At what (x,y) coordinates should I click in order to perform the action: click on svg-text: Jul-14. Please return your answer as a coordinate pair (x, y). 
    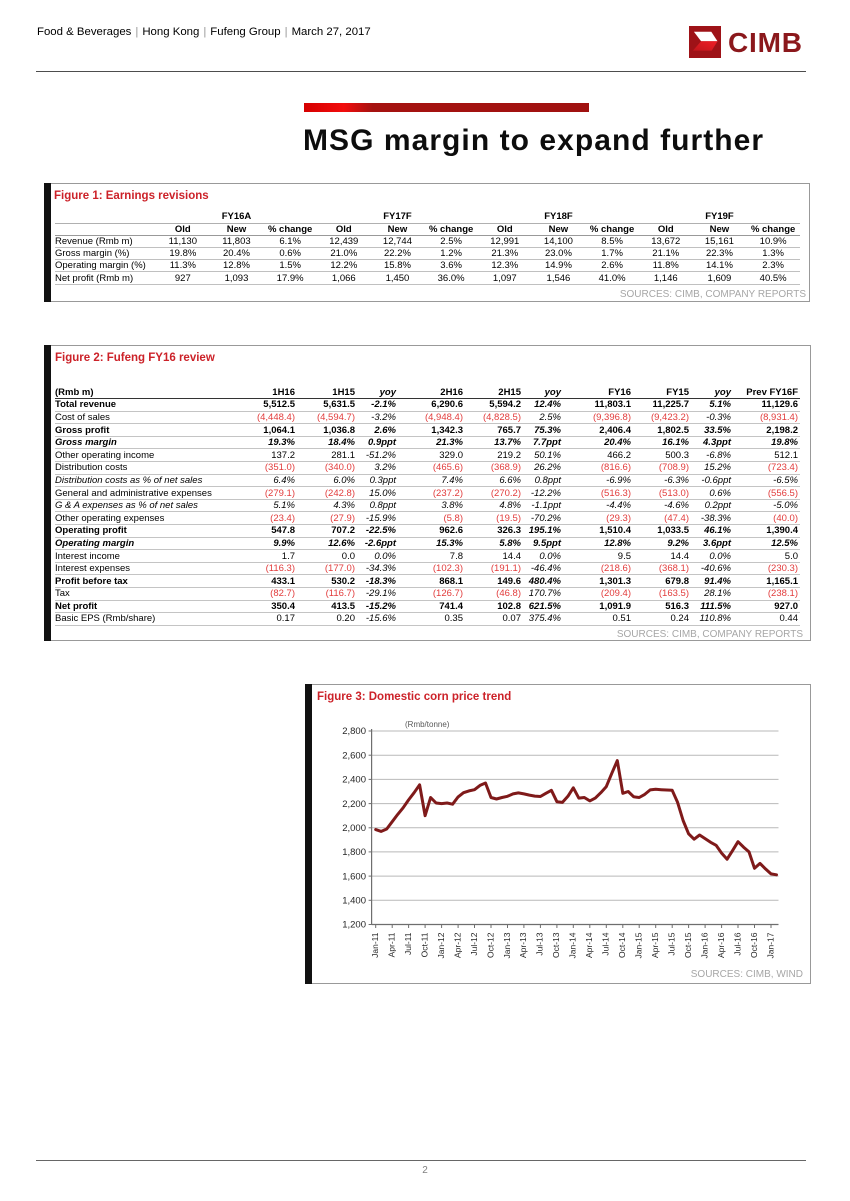
    Looking at the image, I should click on (606, 943).